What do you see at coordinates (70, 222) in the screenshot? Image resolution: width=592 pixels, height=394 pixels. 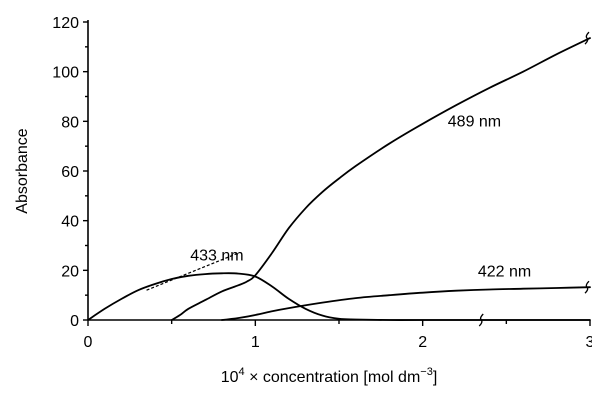 I see `y-tick-label: 40` at bounding box center [70, 222].